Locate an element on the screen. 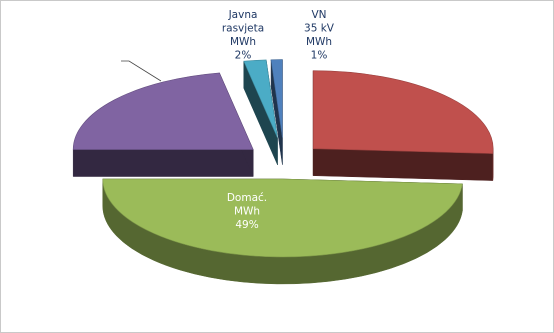 The width and height of the screenshot is (554, 333). leader-line-ostali is located at coordinates (141, 71).